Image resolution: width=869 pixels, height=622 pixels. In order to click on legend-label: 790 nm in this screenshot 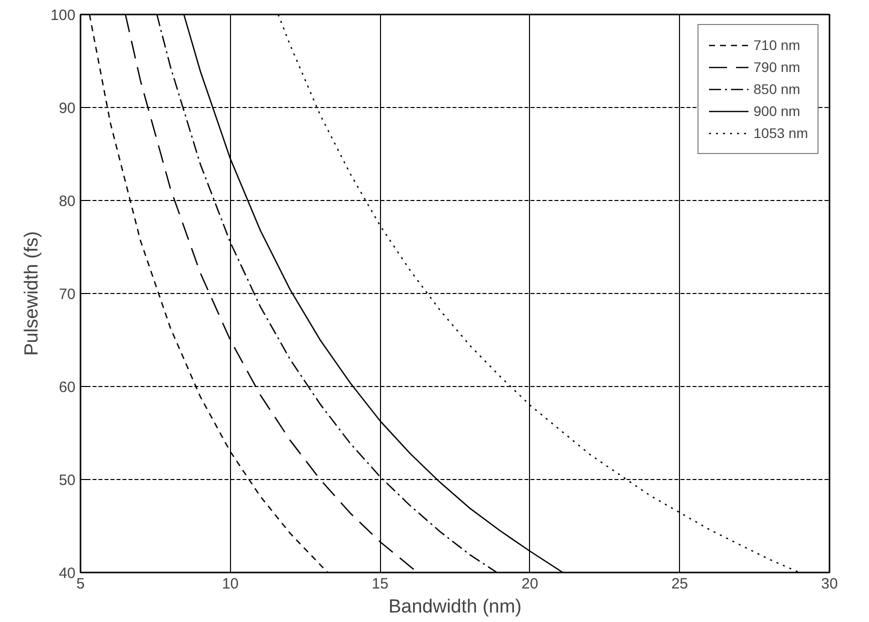, I will do `click(777, 67)`.